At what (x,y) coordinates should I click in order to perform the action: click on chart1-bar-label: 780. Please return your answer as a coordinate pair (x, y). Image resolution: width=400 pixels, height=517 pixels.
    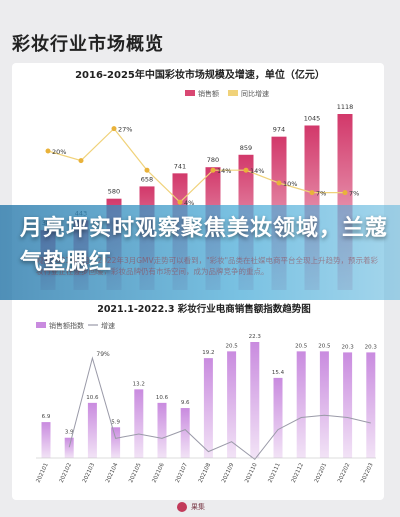
    Looking at the image, I should click on (213, 160).